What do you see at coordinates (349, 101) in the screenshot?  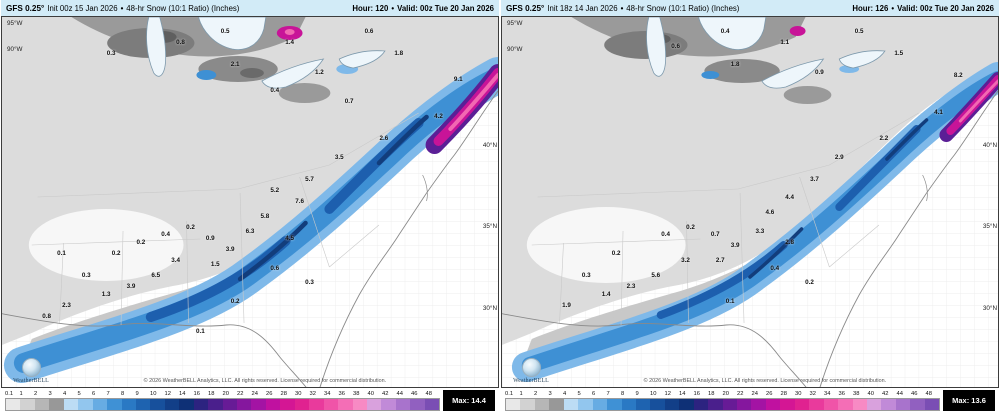 I see `snow-value-label: 0.7` at bounding box center [349, 101].